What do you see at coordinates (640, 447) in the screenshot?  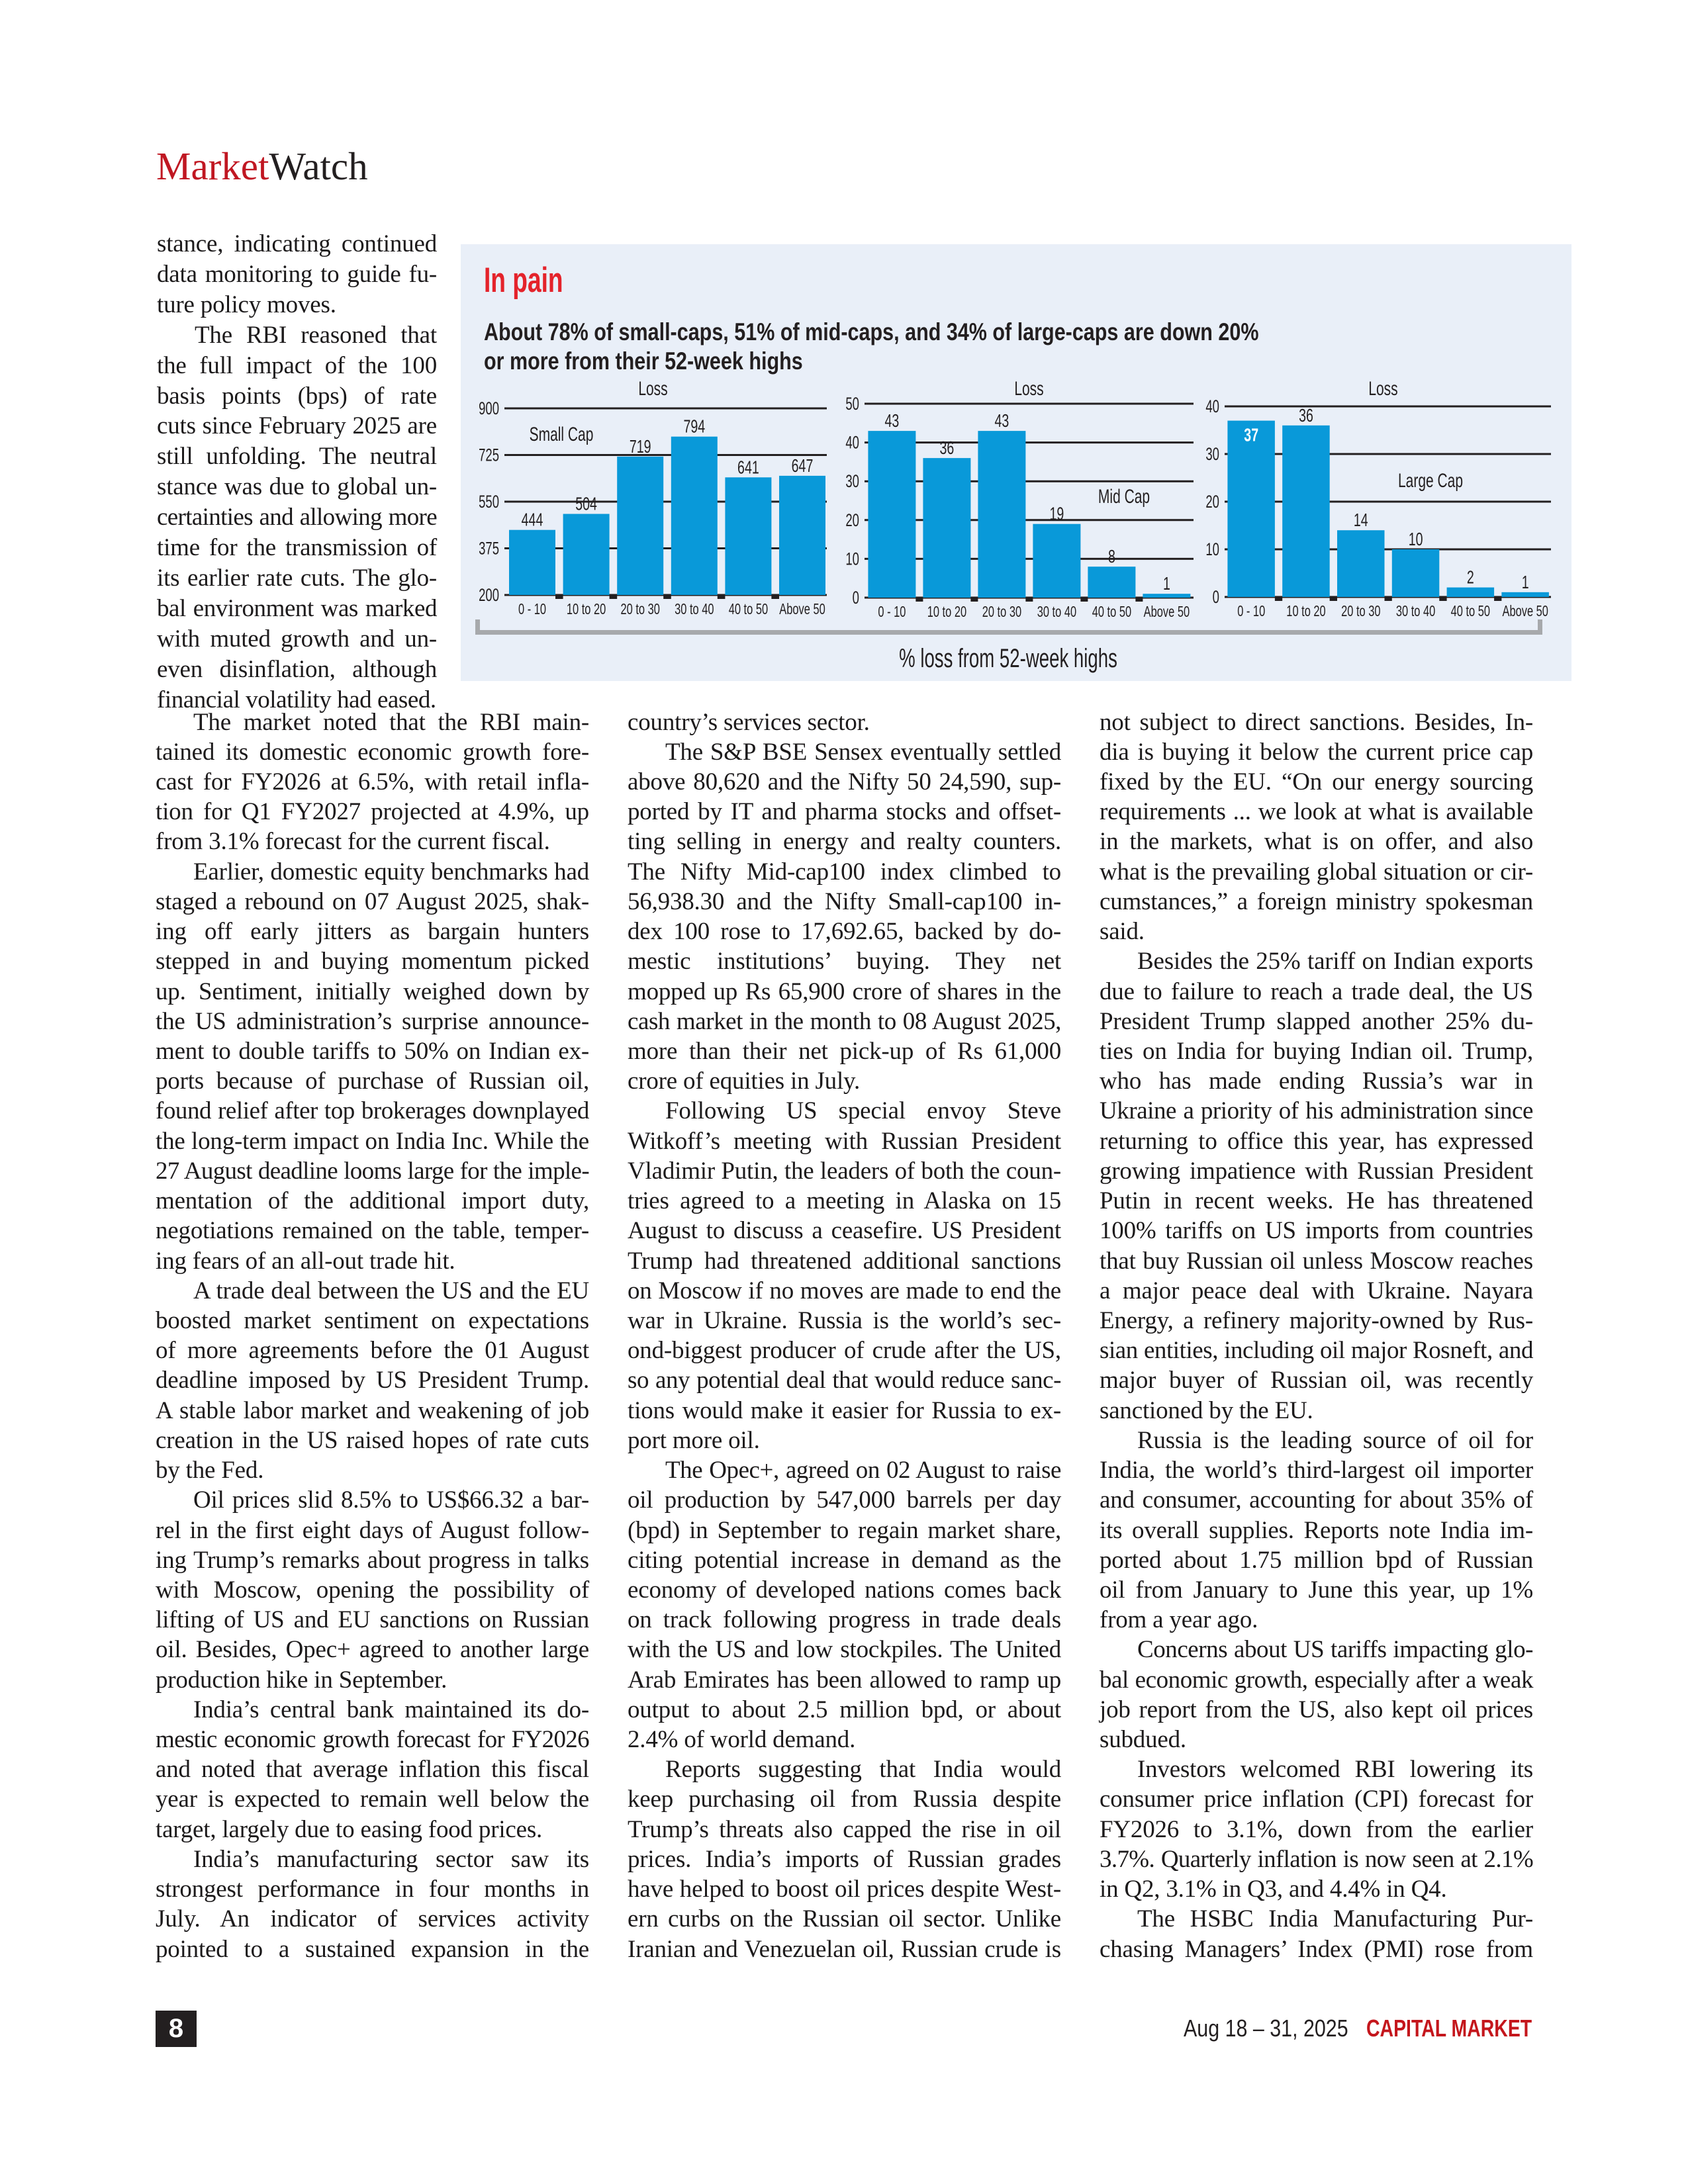 I see `svg-text: 719` at bounding box center [640, 447].